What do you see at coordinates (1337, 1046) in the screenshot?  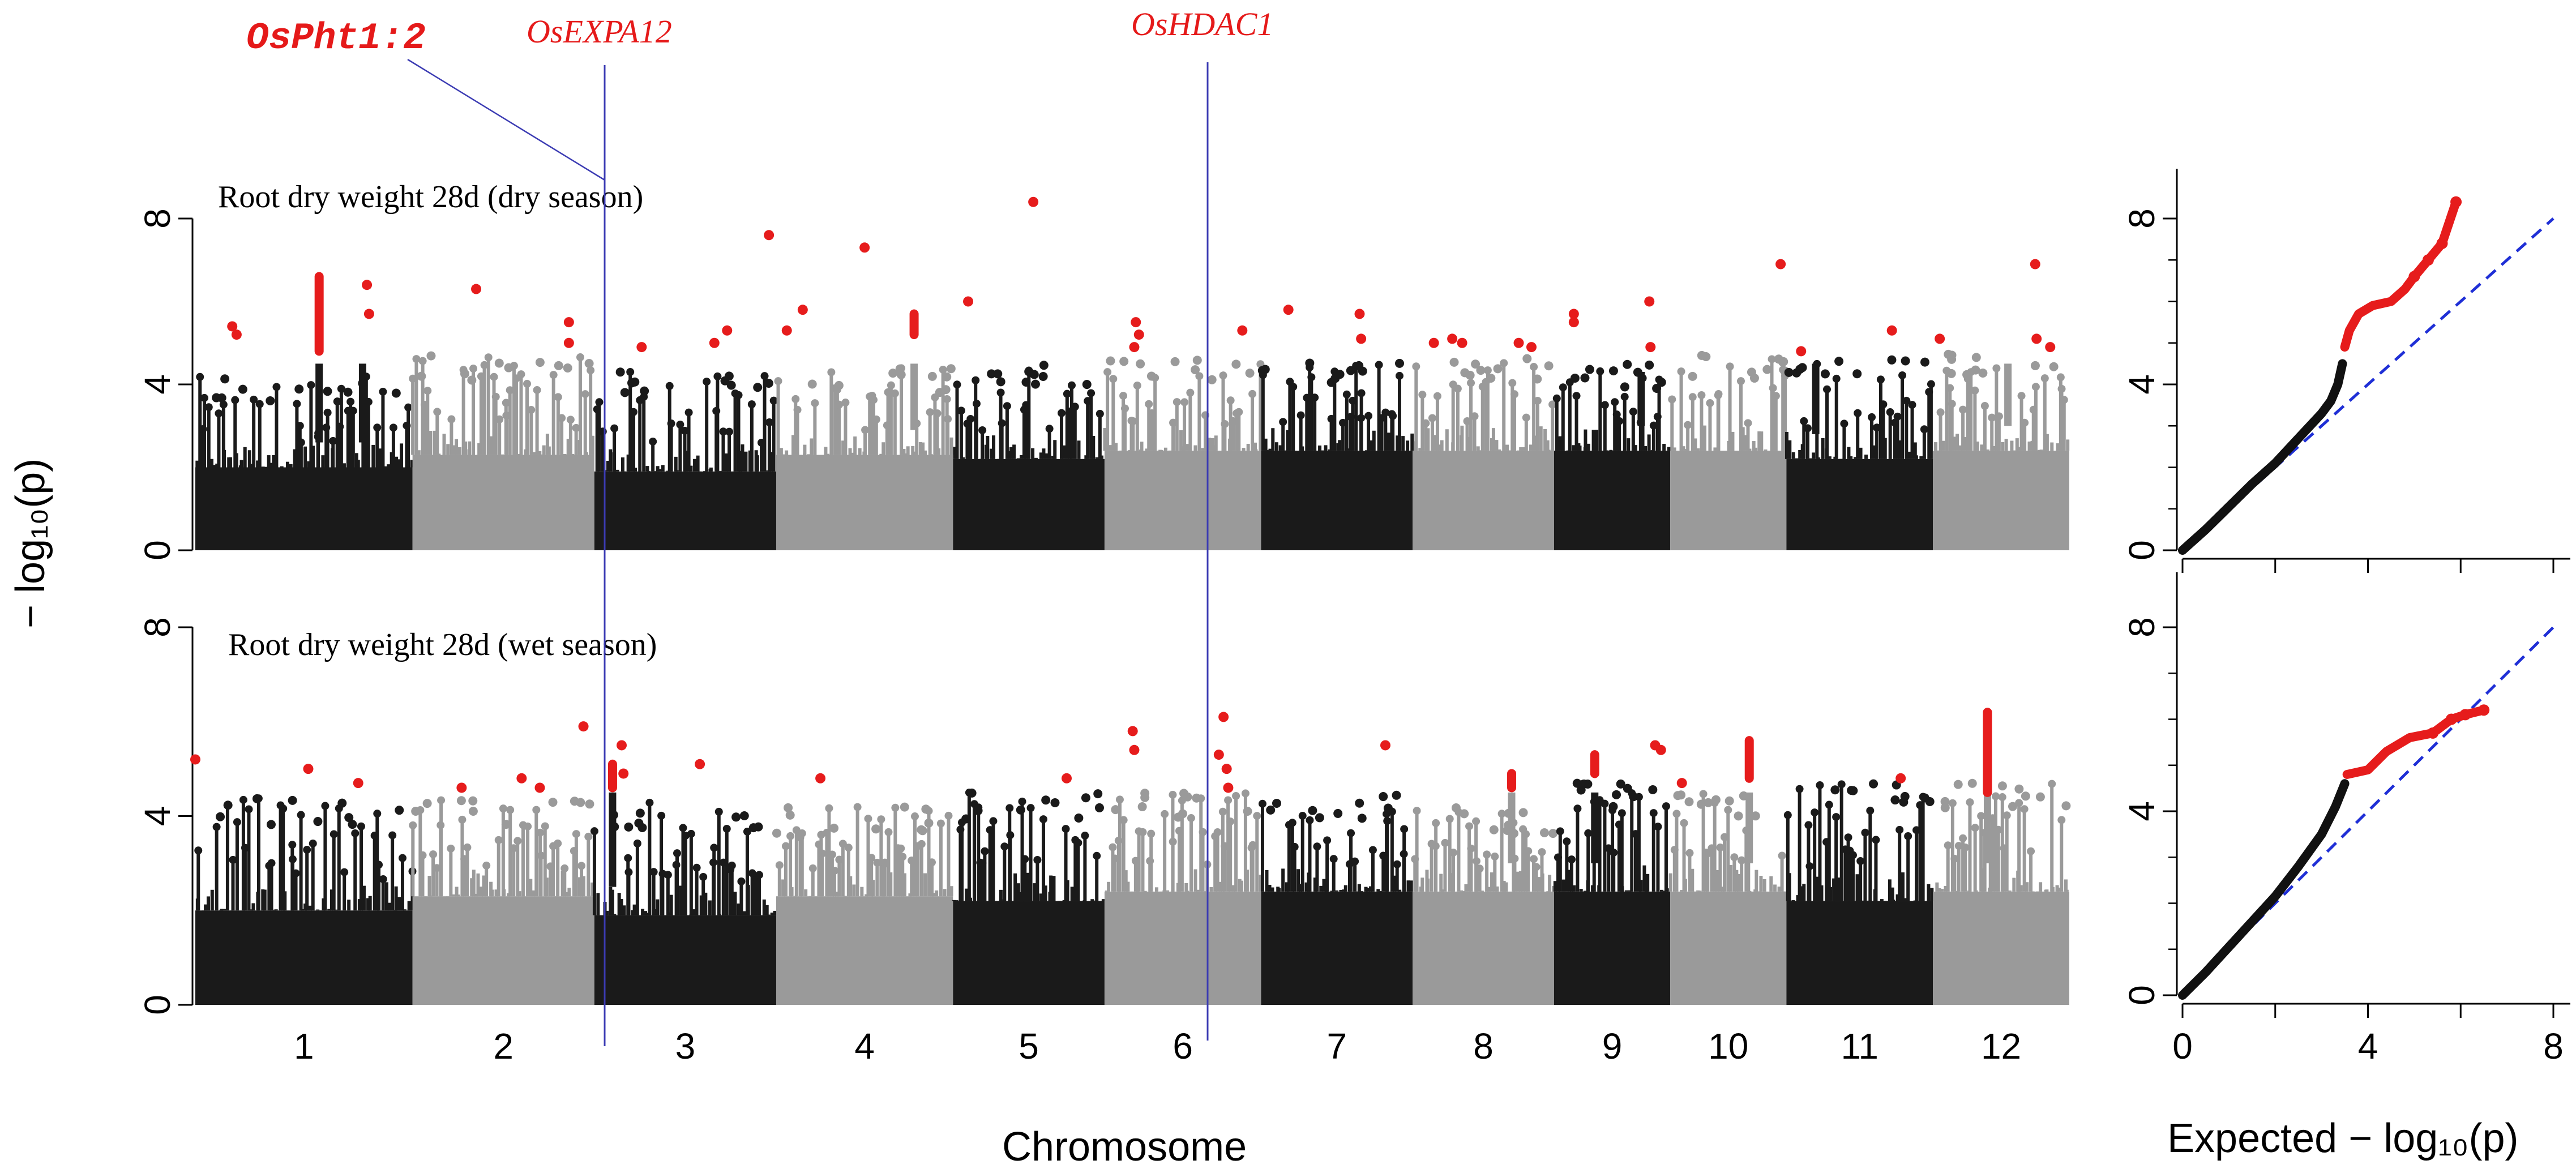 I see `chromosome-label: 7` at bounding box center [1337, 1046].